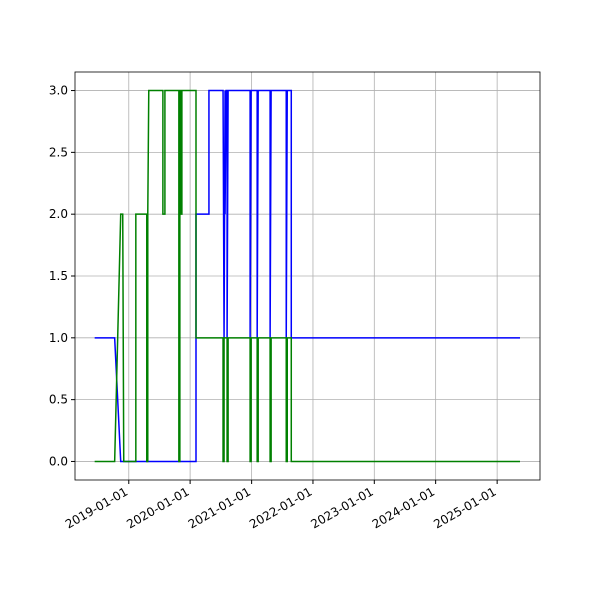 The width and height of the screenshot is (600, 604). Describe the element at coordinates (58, 214) in the screenshot. I see `y-tick-label: 2.0` at that location.